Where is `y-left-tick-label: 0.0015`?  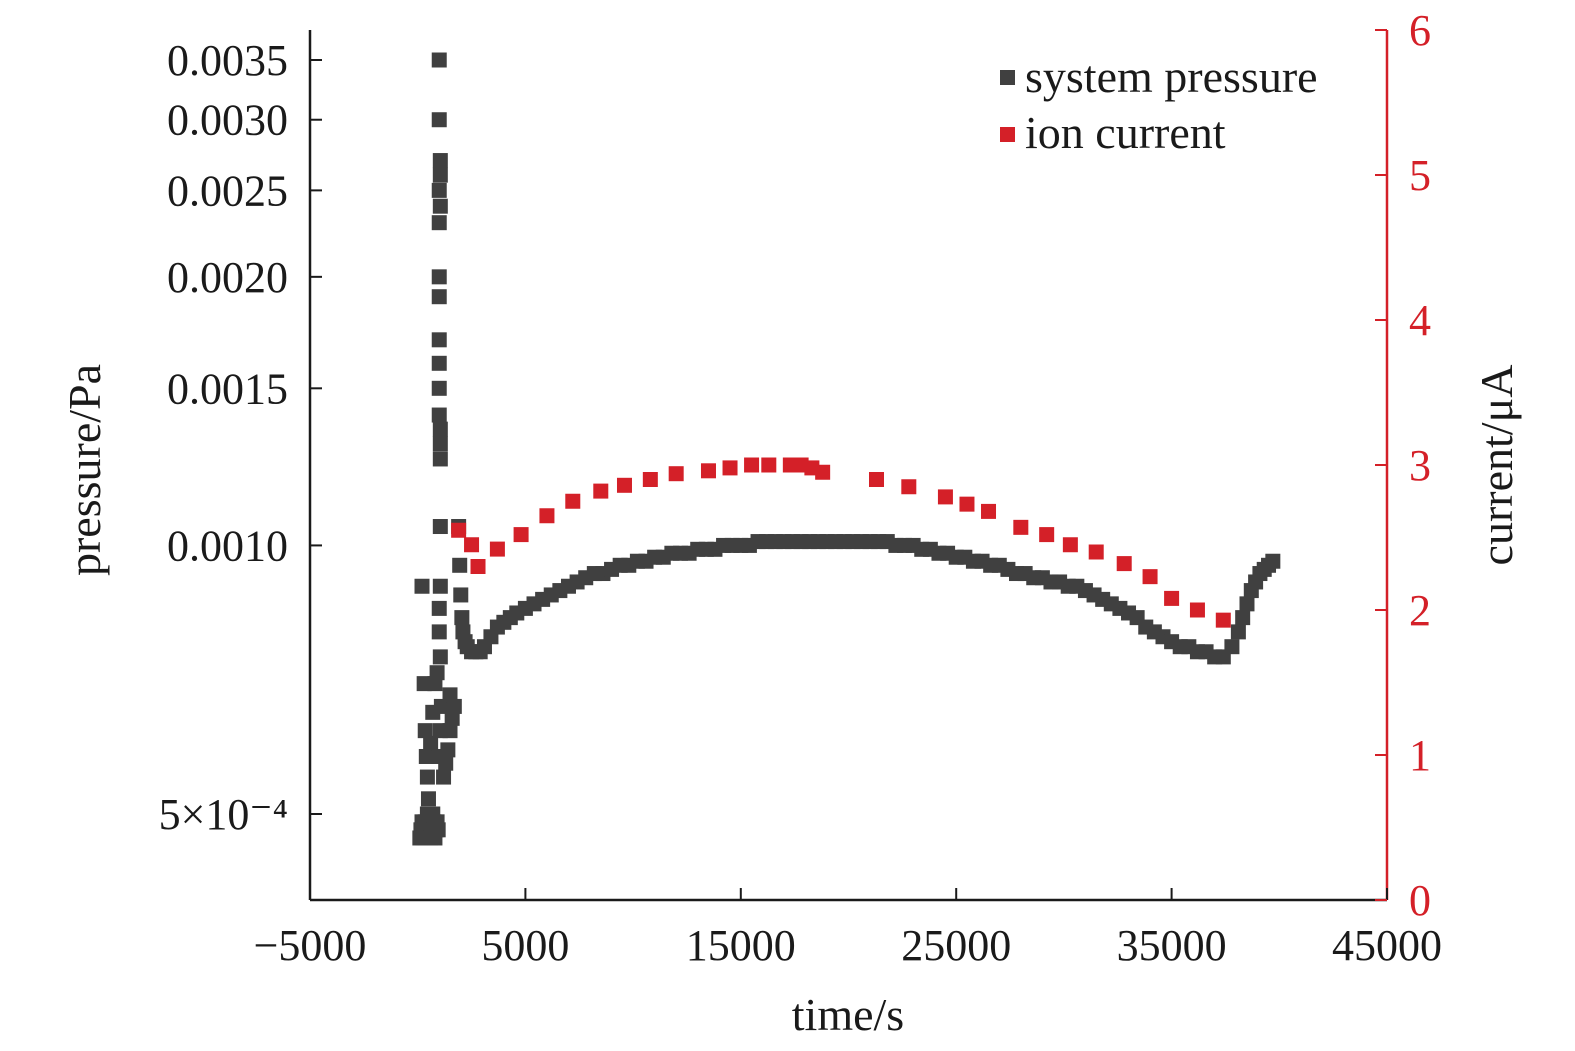 y-left-tick-label: 0.0015 is located at coordinates (227, 388).